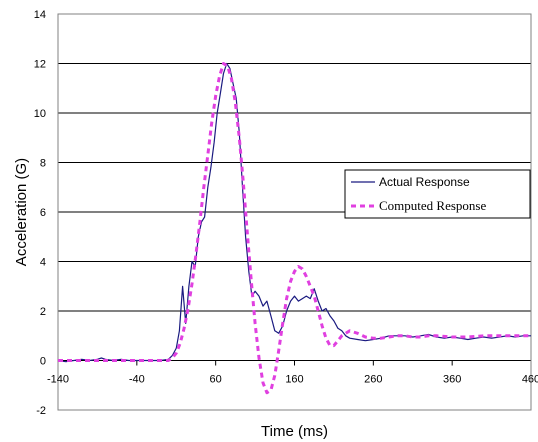  Describe the element at coordinates (432, 205) in the screenshot. I see `legend-label-computed-response: Computed Response` at that location.